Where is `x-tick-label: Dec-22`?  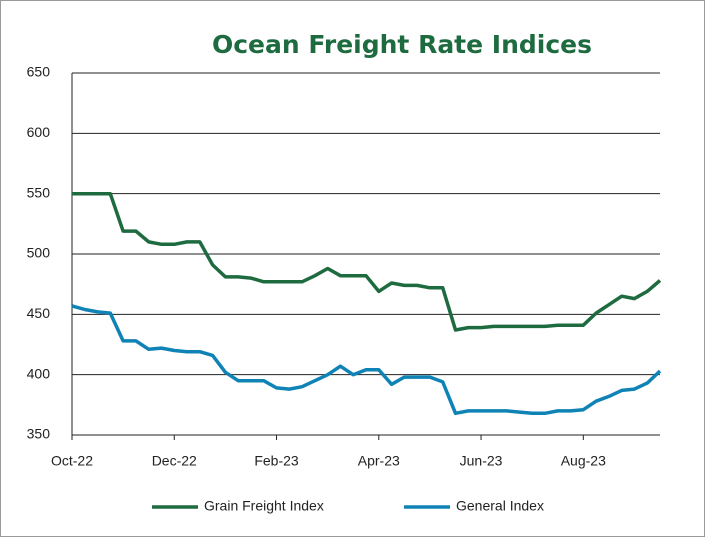
x-tick-label: Dec-22 is located at coordinates (174, 461).